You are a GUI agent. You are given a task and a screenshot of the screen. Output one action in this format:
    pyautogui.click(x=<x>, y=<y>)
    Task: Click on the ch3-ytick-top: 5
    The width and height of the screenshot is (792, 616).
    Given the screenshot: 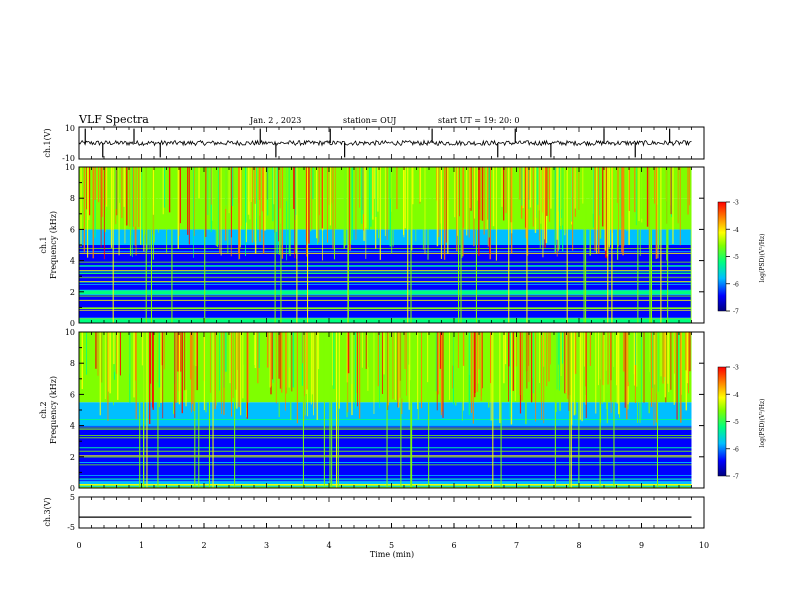 What is the action you would take?
    pyautogui.click(x=72, y=497)
    